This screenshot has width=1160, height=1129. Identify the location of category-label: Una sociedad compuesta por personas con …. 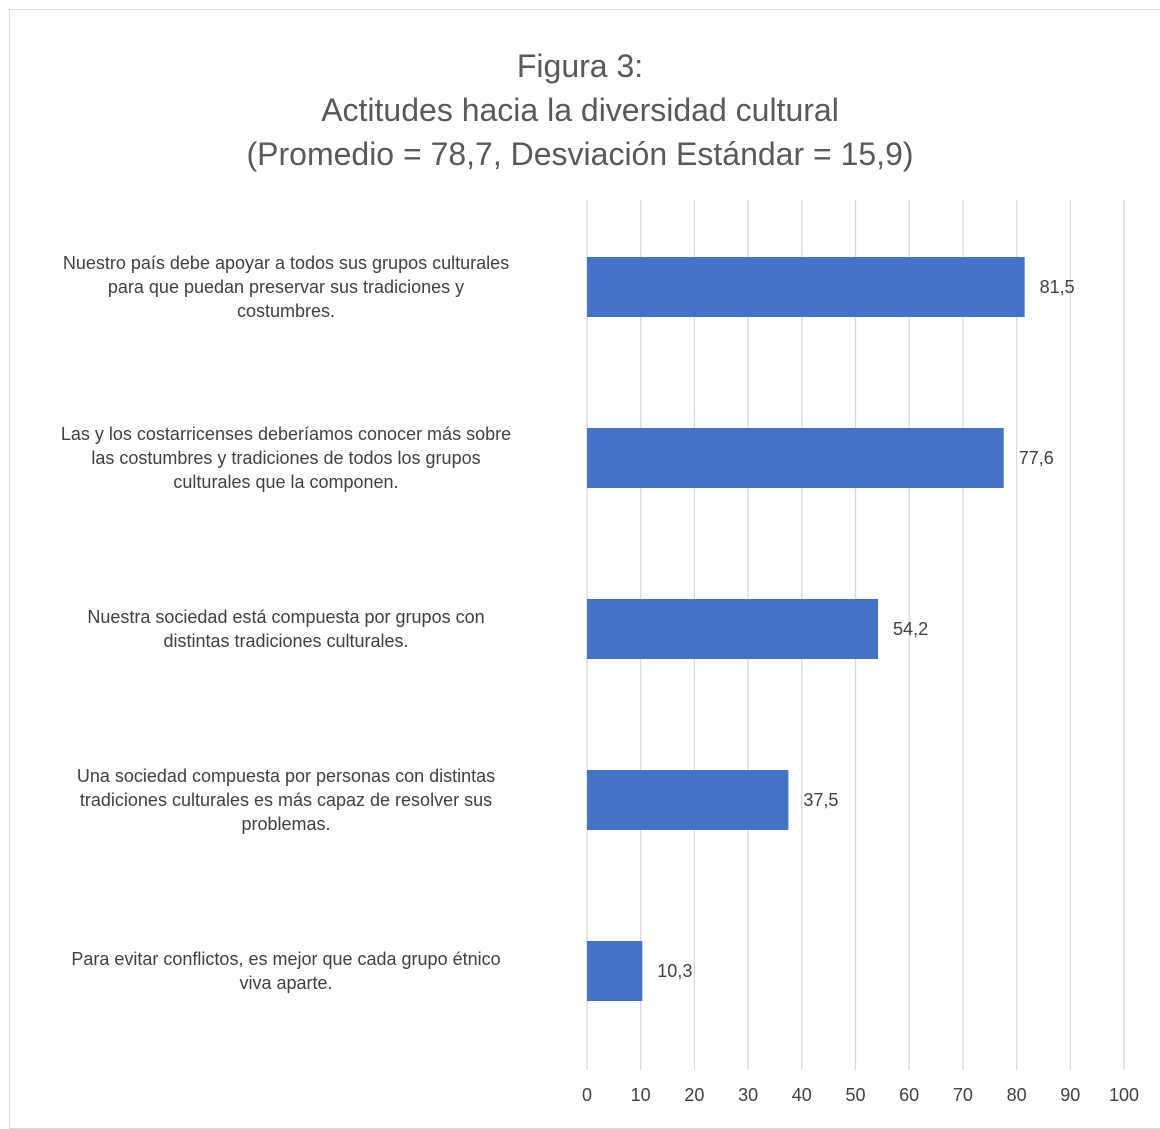
(286, 800).